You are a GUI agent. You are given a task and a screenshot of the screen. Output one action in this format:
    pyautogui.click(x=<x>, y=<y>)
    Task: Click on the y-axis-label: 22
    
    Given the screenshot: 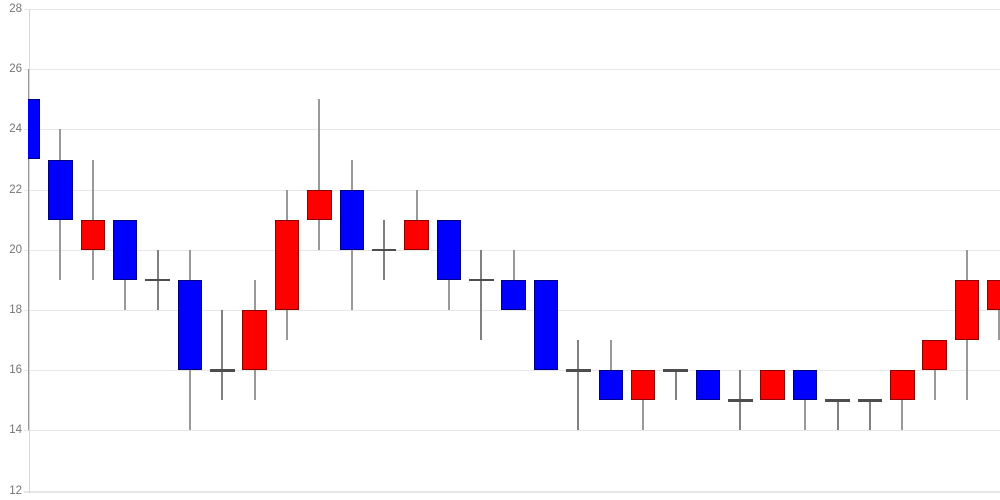 What is the action you would take?
    pyautogui.click(x=15, y=190)
    